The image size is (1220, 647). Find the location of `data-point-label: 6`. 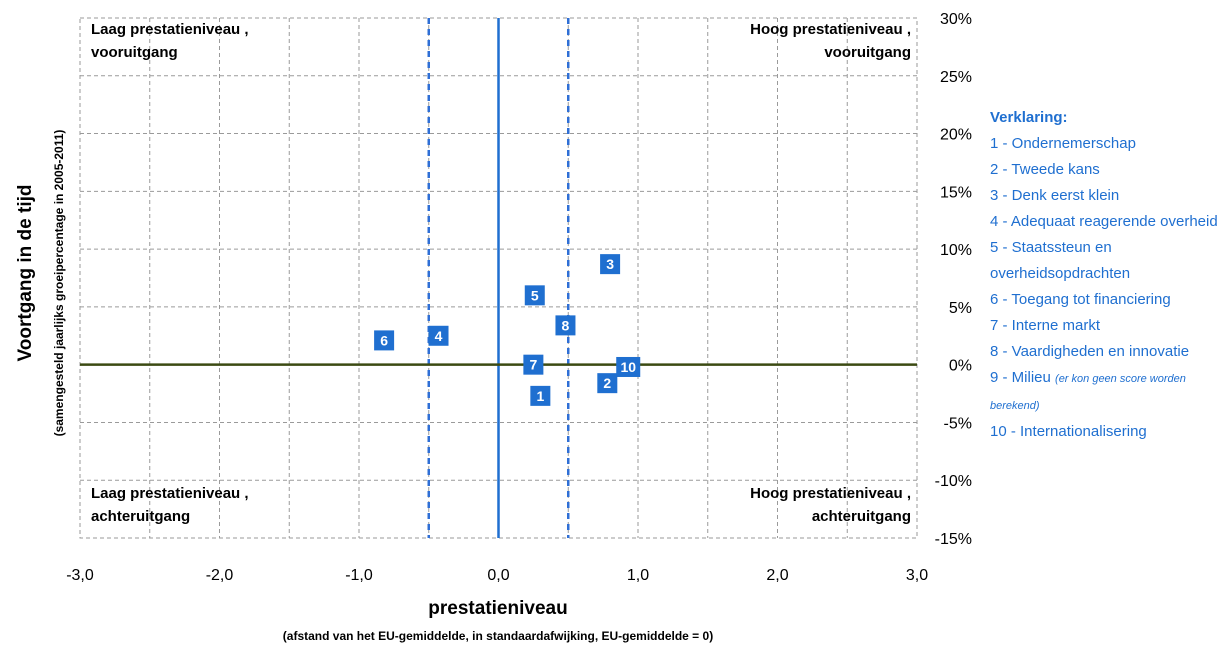

data-point-label: 6 is located at coordinates (384, 340).